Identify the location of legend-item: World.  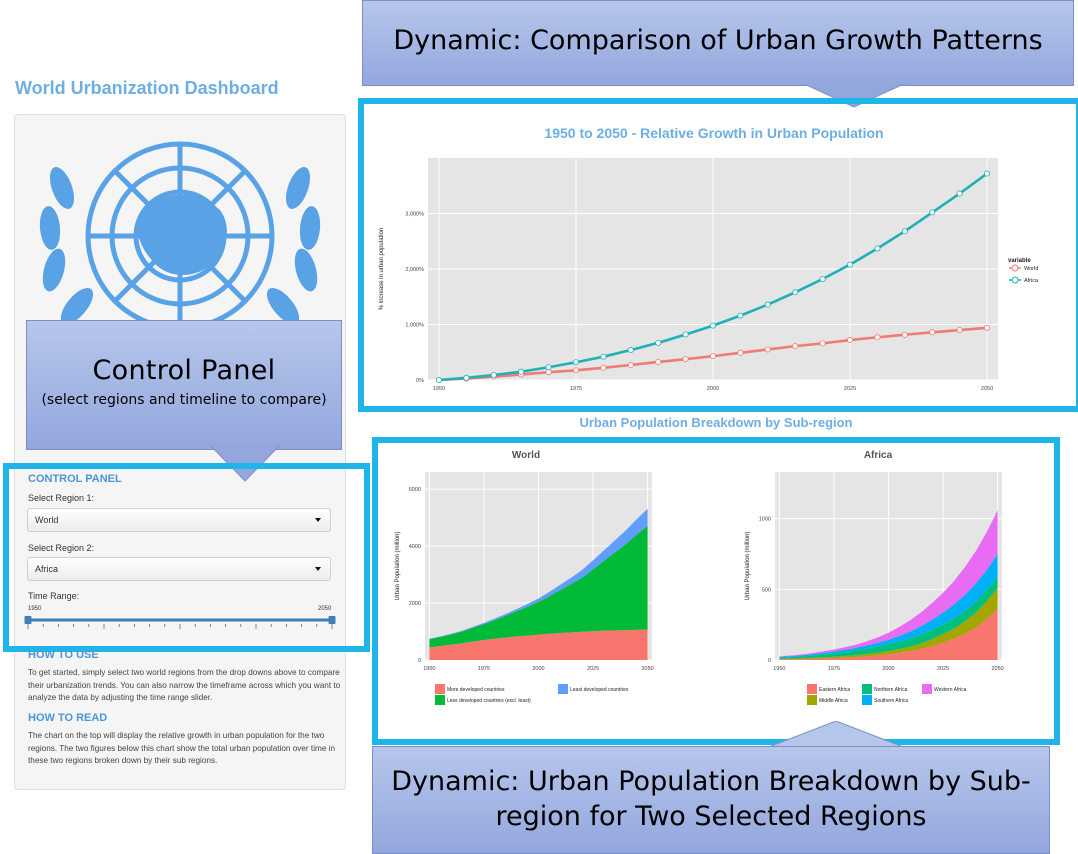
(1023, 268).